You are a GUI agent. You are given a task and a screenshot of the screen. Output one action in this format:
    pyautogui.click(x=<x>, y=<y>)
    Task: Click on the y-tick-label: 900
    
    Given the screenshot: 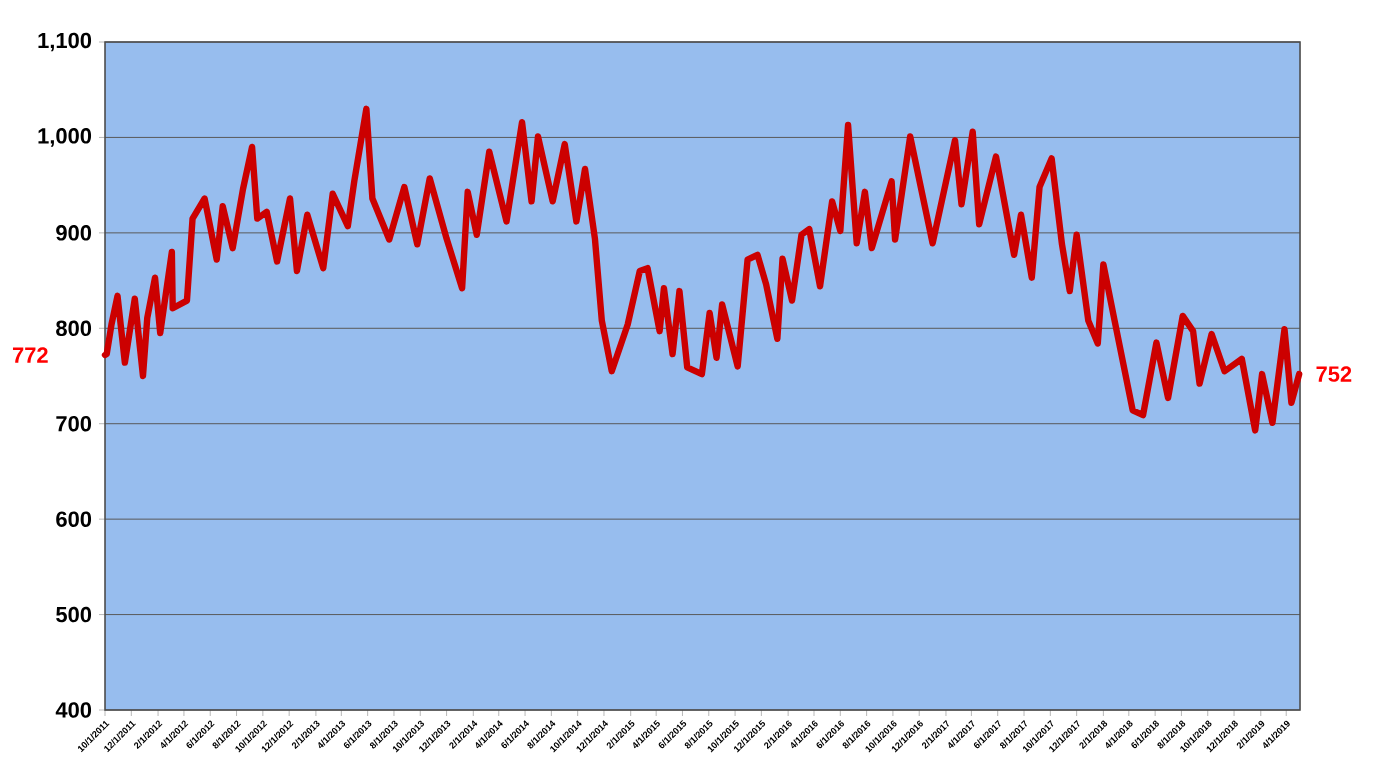 What is the action you would take?
    pyautogui.click(x=74, y=233)
    